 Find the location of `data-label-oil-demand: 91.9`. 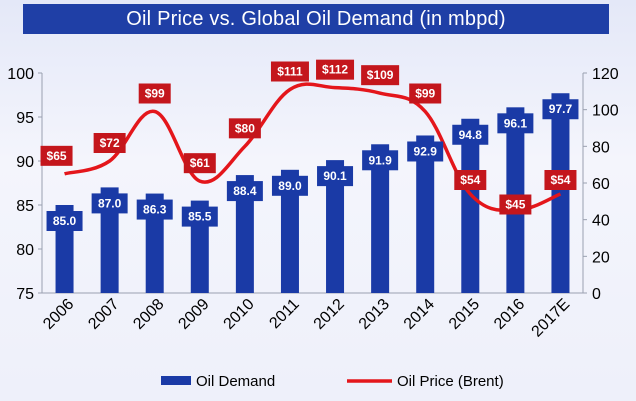

data-label-oil-demand: 91.9 is located at coordinates (380, 160).